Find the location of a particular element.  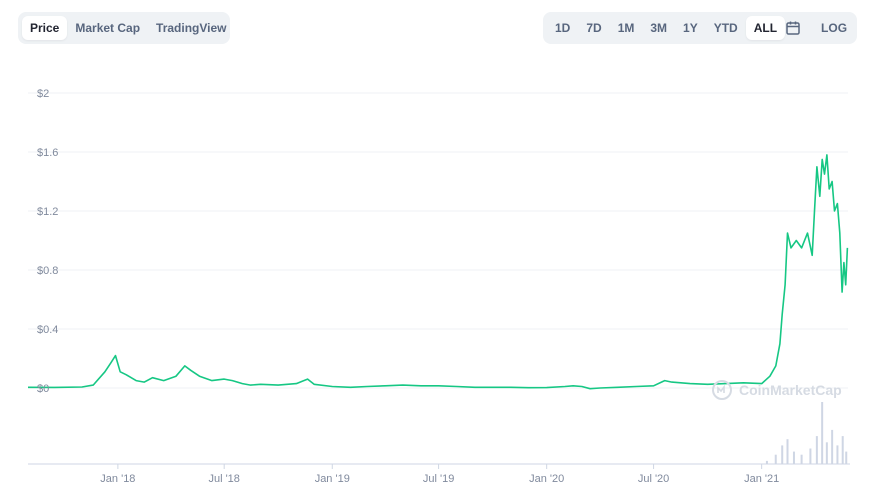

x-tick-label: Jul '19 is located at coordinates (438, 479).